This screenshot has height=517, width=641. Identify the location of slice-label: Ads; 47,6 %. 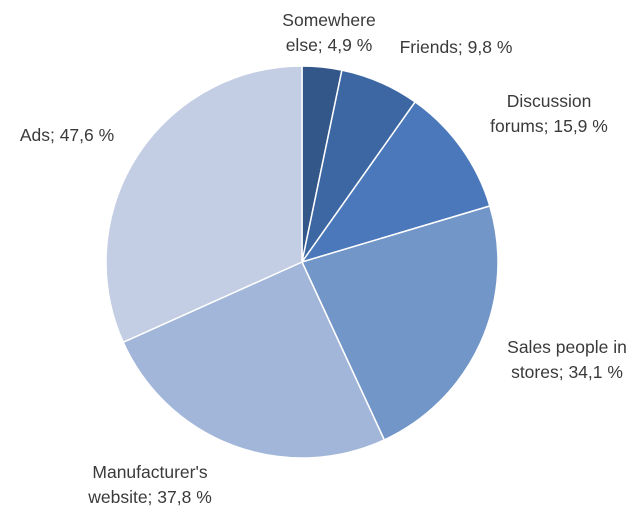
(67, 135).